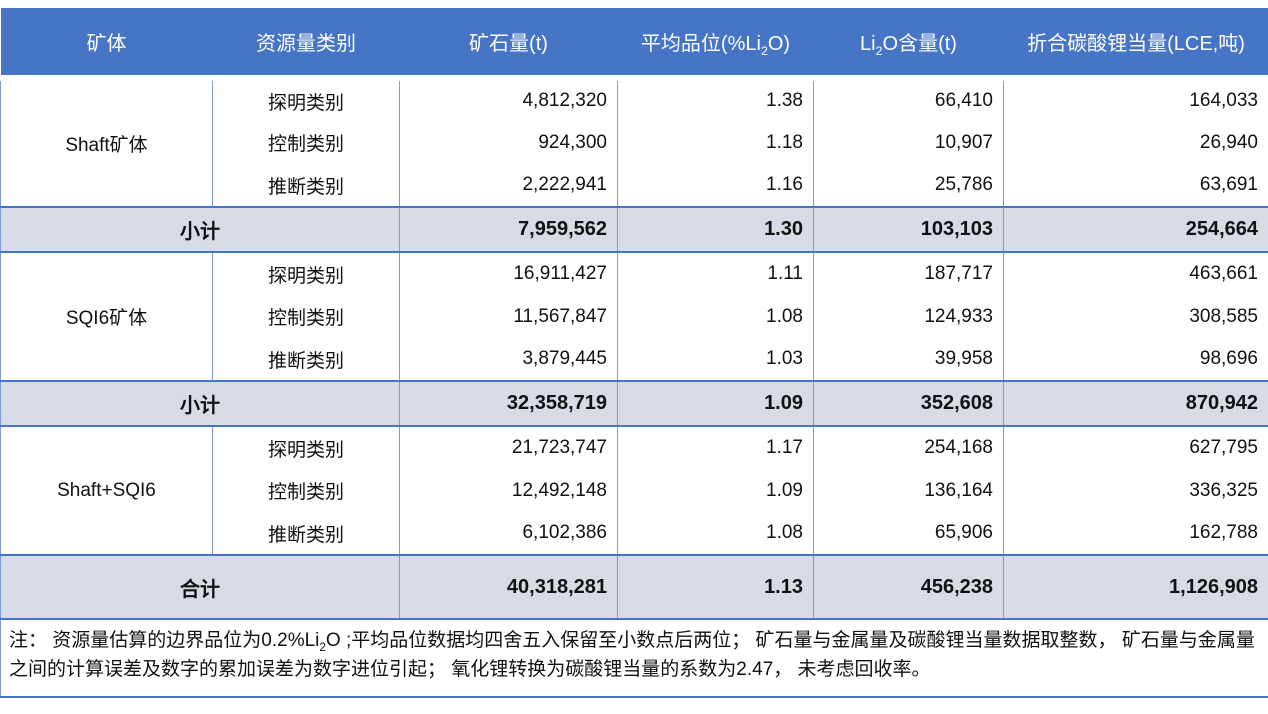 Image resolution: width=1268 pixels, height=714 pixels. Describe the element at coordinates (1135, 273) in the screenshot. I see `cell-lce: 463,661` at that location.